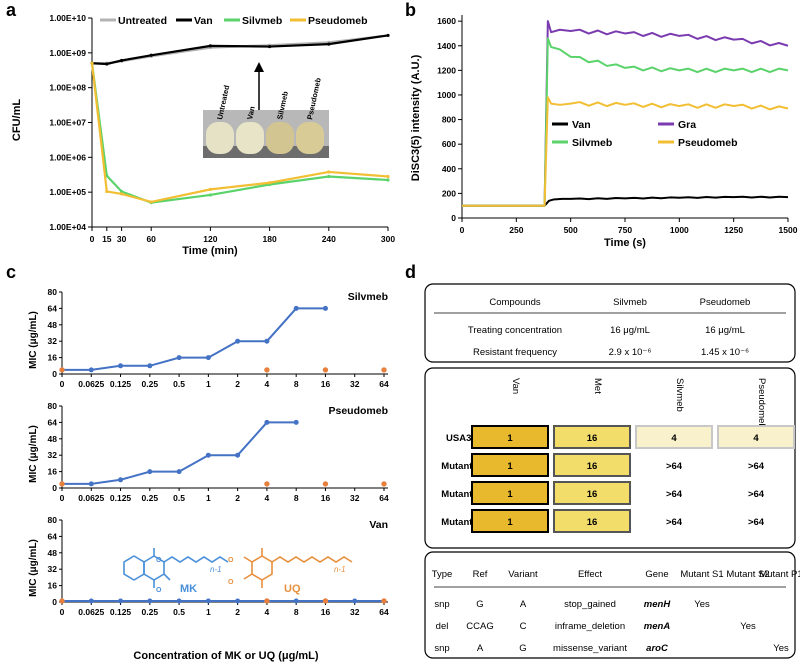  Describe the element at coordinates (225, 656) in the screenshot. I see `panel-c-xlabel: Concentration of MK or UQ (μg/mL)` at that location.